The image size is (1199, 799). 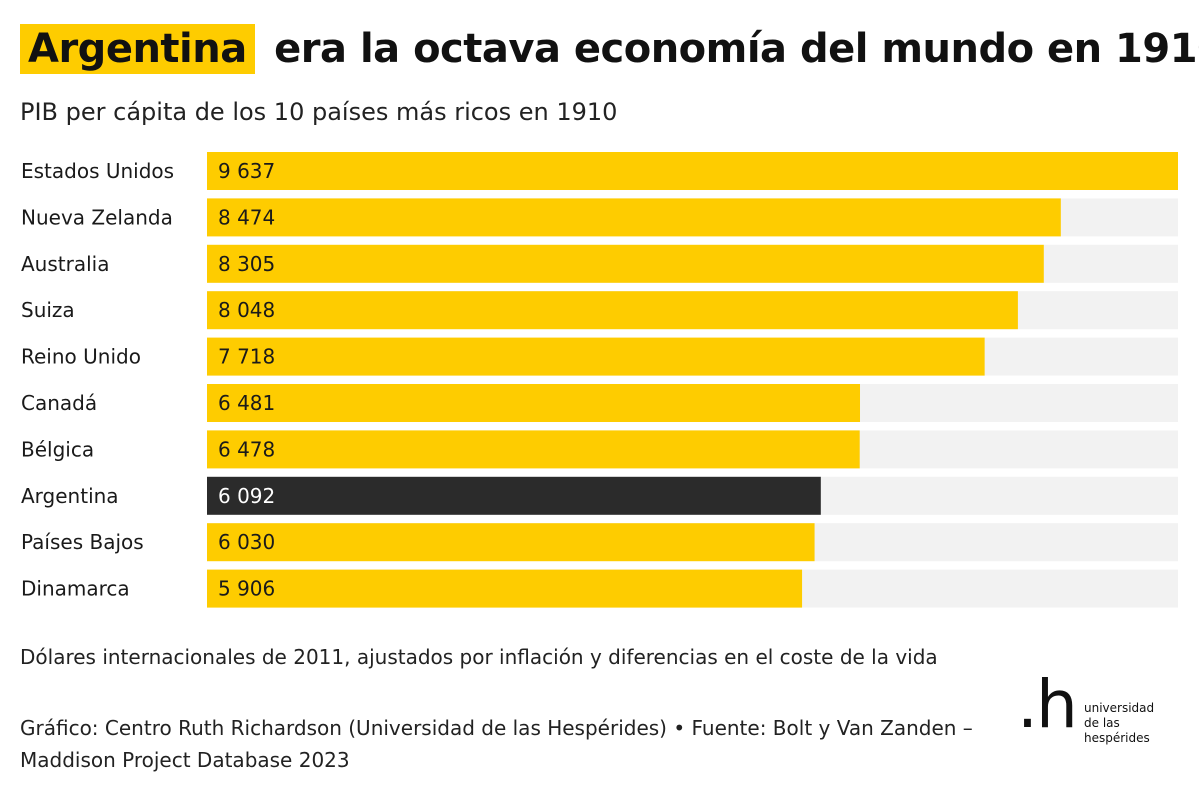 What do you see at coordinates (511, 542) in the screenshot?
I see `bar-paises-bajos` at bounding box center [511, 542].